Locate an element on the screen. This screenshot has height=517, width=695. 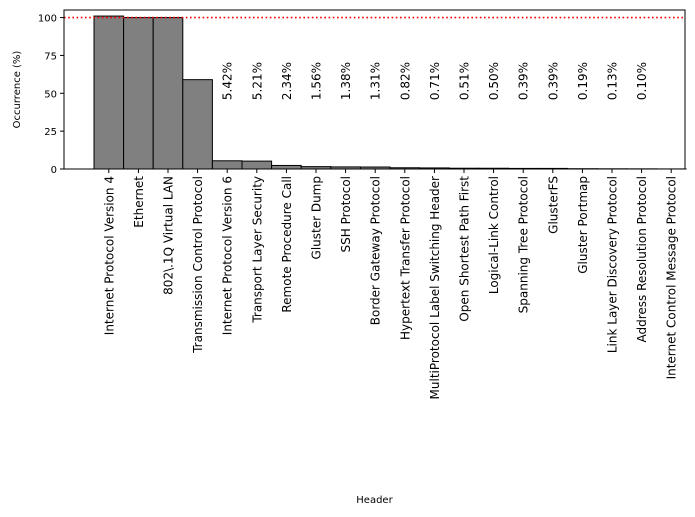
x-tick-label-19: Internet Control Message Protocol is located at coordinates (672, 277).